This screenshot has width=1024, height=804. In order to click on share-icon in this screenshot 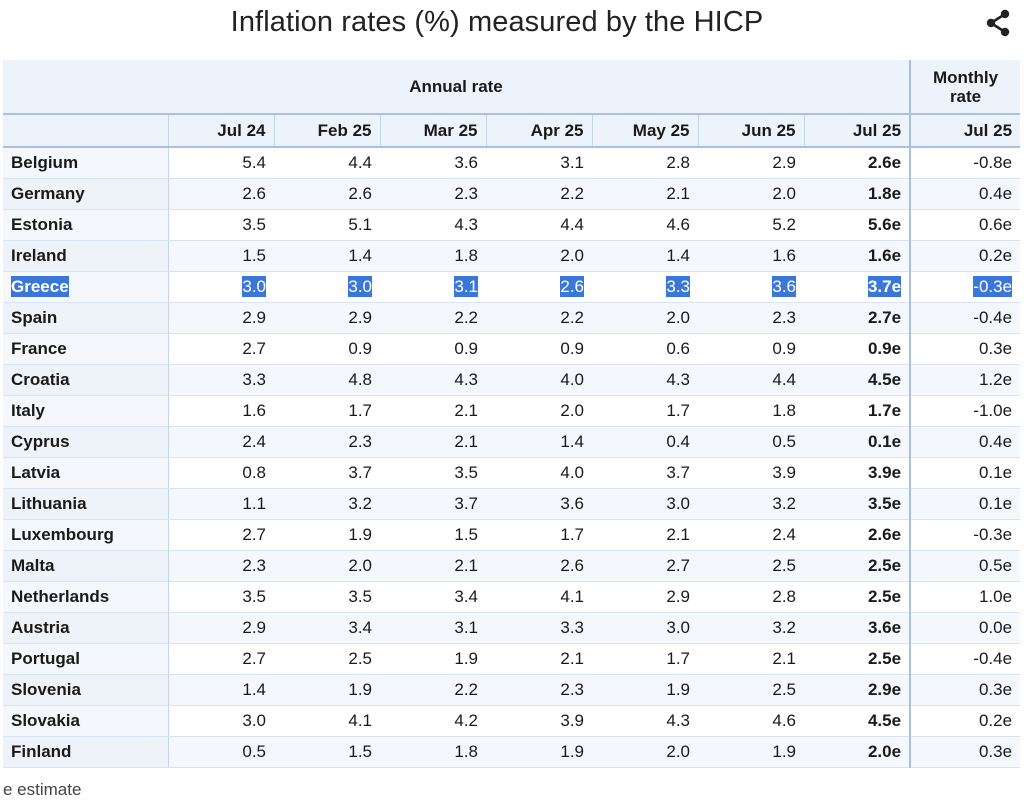, I will do `click(998, 23)`.